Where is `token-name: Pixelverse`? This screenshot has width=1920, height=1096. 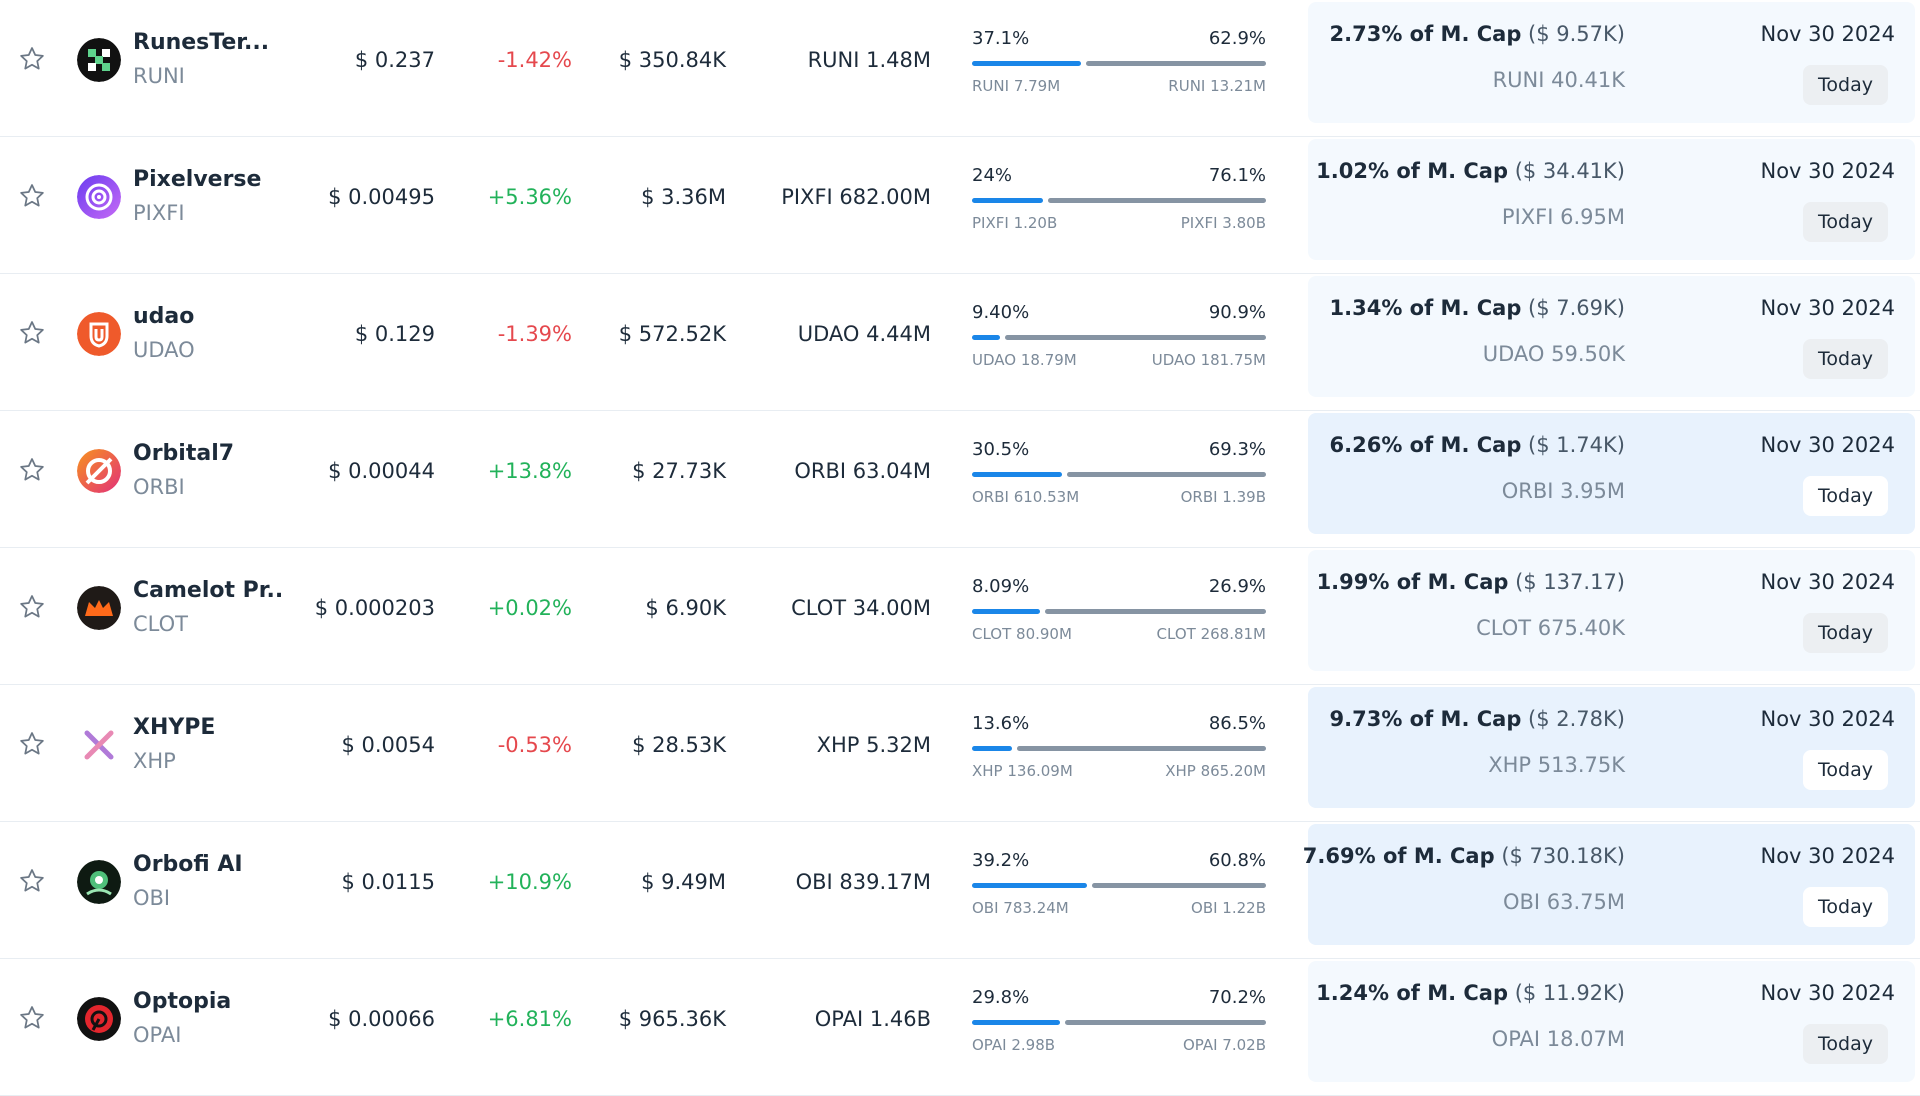 token-name: Pixelverse is located at coordinates (197, 179).